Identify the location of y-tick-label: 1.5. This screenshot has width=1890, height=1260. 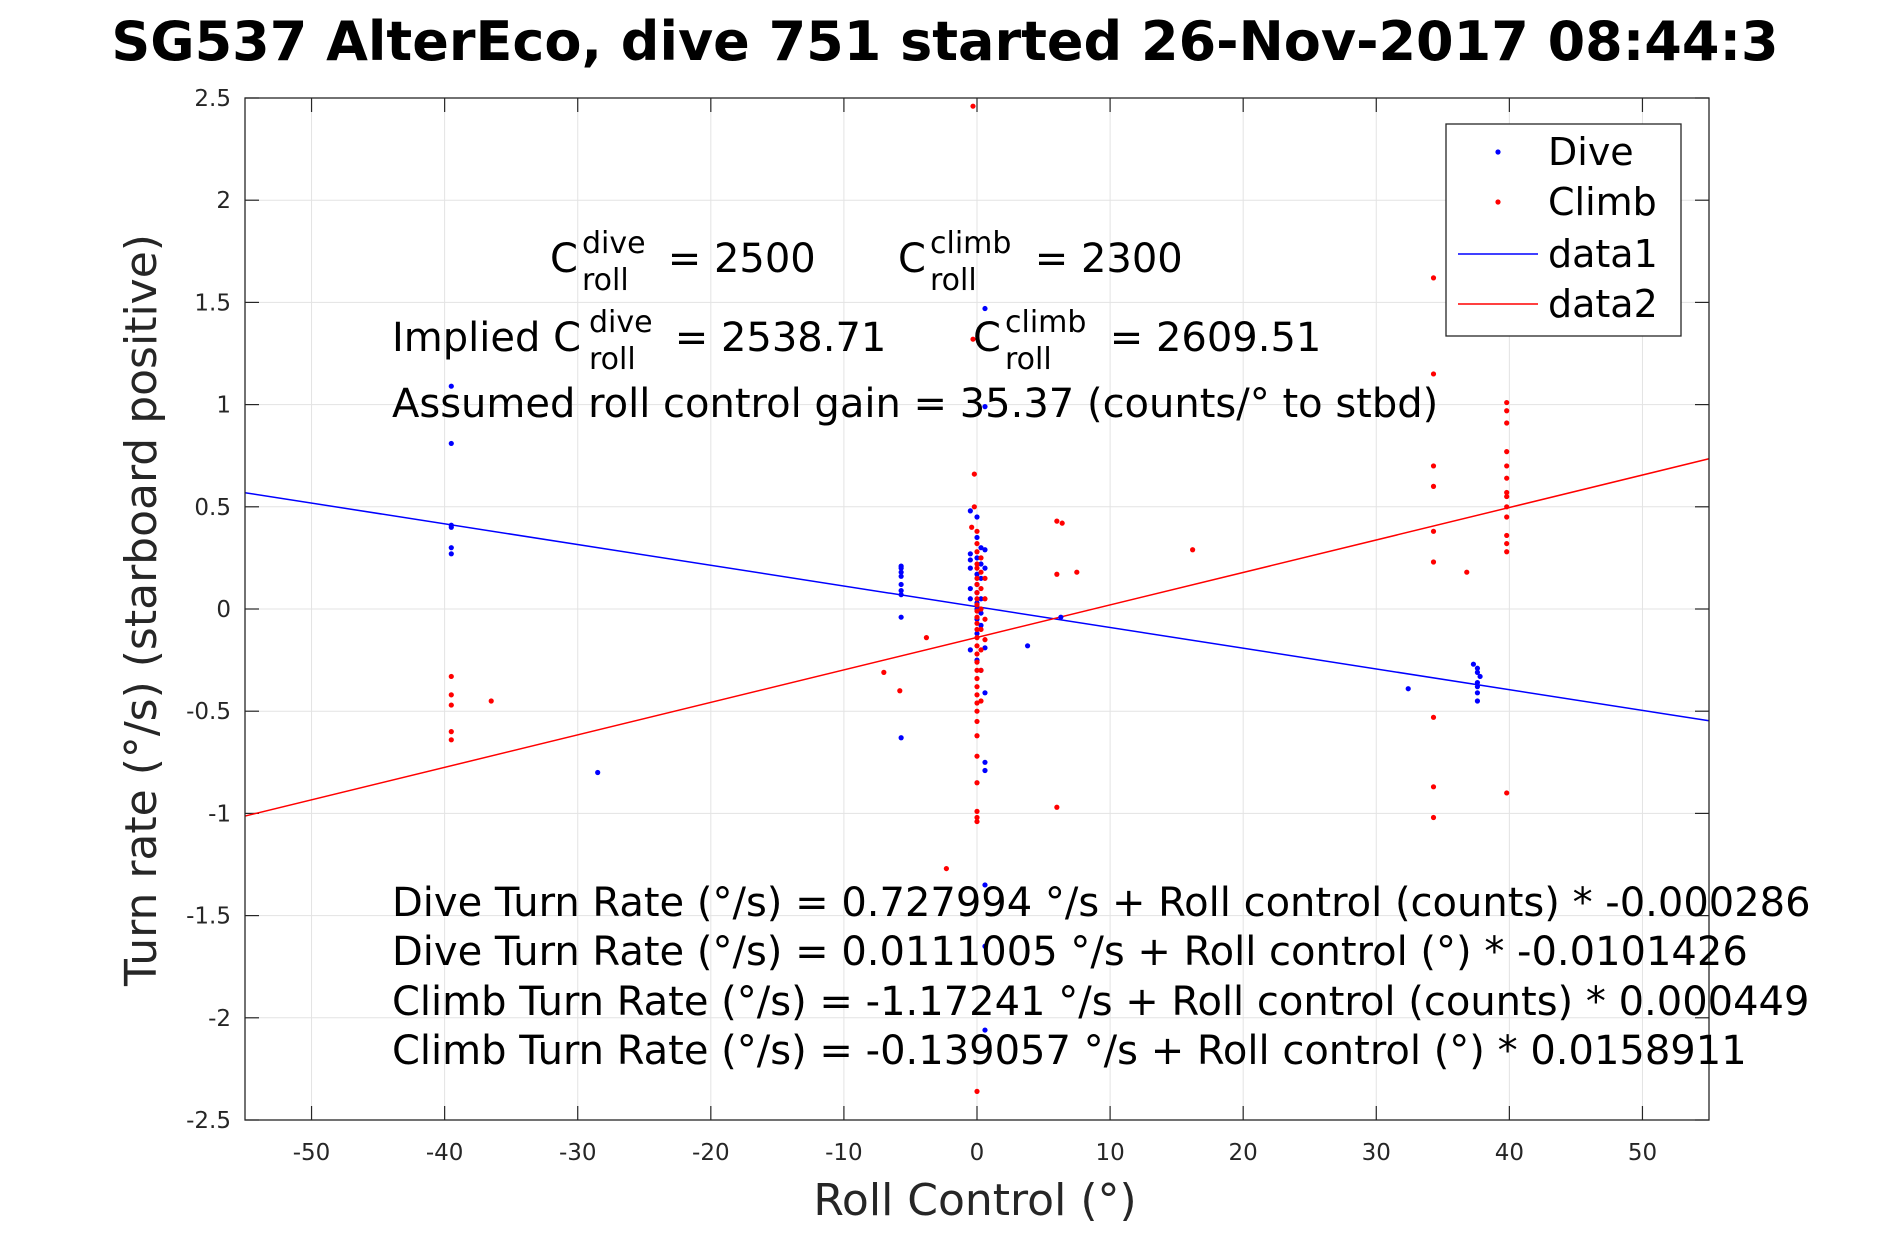
(212, 303).